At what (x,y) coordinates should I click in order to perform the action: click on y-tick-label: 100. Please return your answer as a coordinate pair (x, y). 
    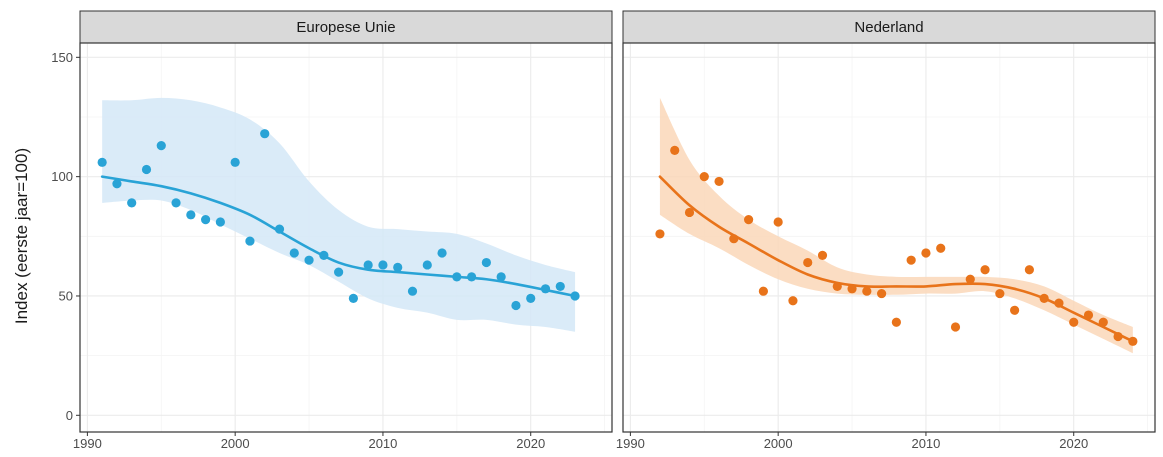
    Looking at the image, I should click on (62, 176).